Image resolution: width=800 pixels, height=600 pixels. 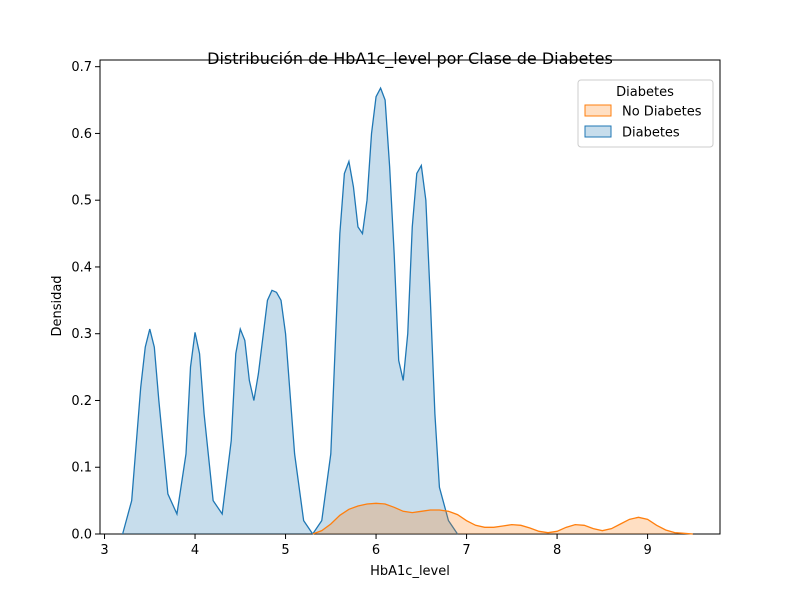 I want to click on y-tick-label: 0.6, so click(x=81, y=134).